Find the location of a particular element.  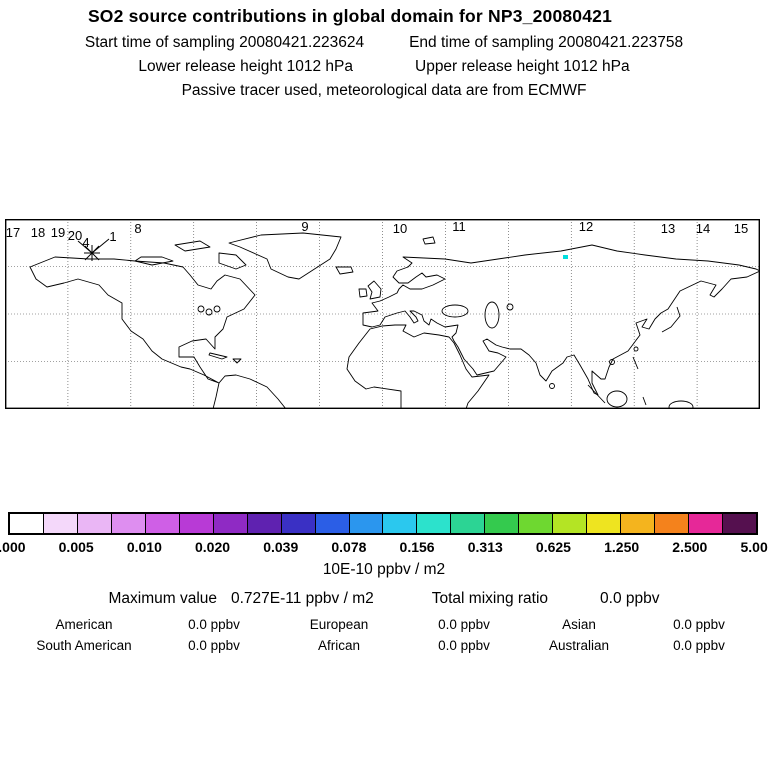

upper-release-text: Upper release height 1012 hPa is located at coordinates (522, 66).